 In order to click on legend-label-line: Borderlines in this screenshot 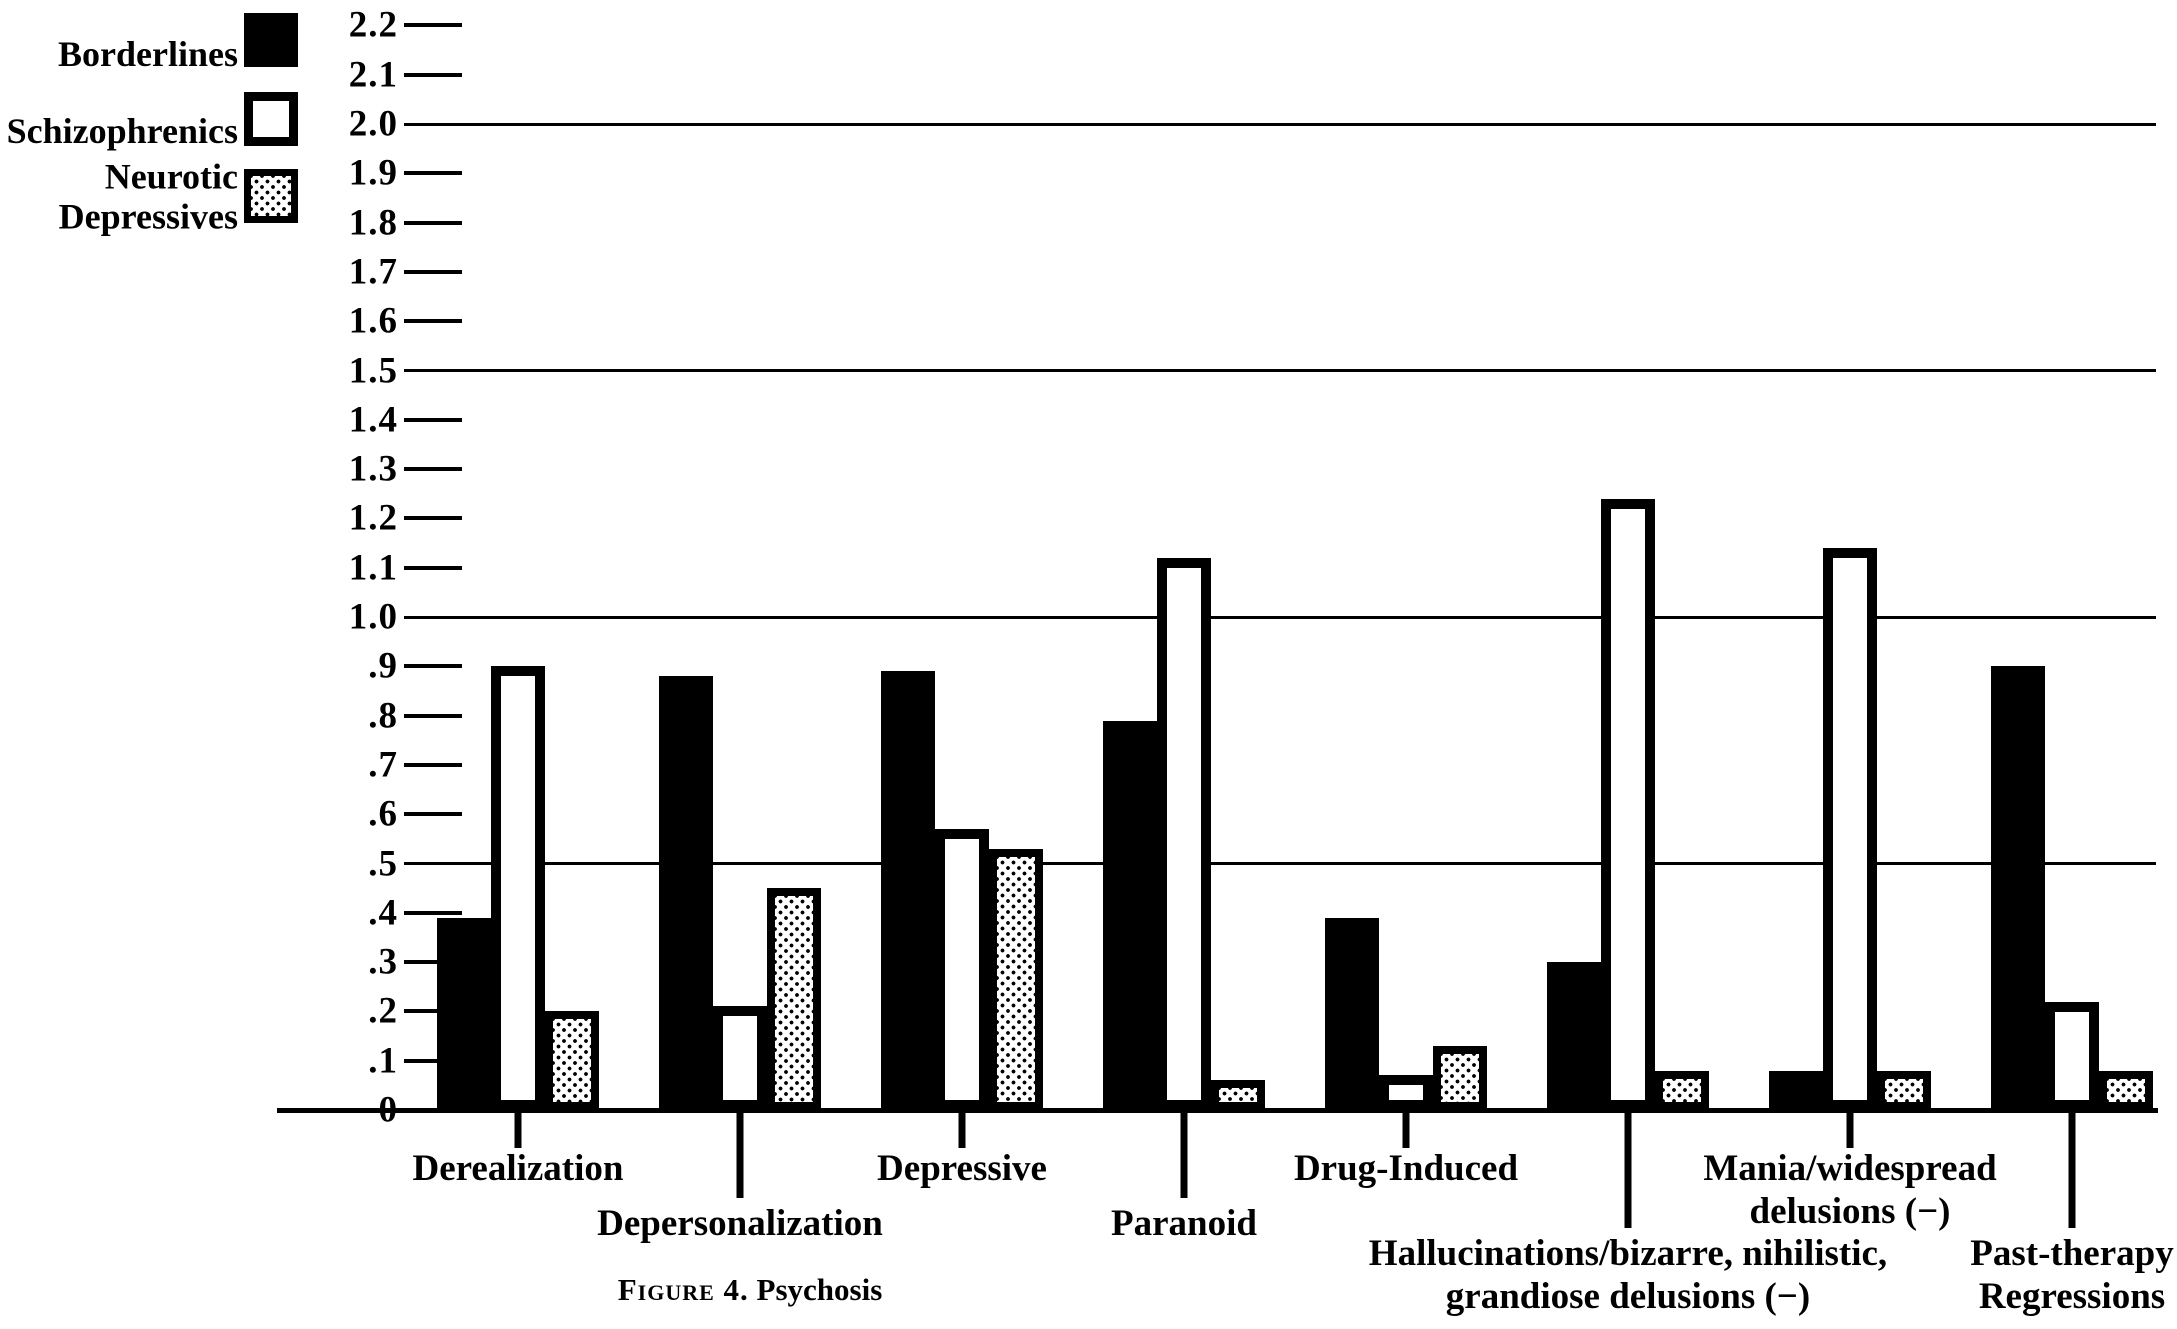, I will do `click(148, 54)`.